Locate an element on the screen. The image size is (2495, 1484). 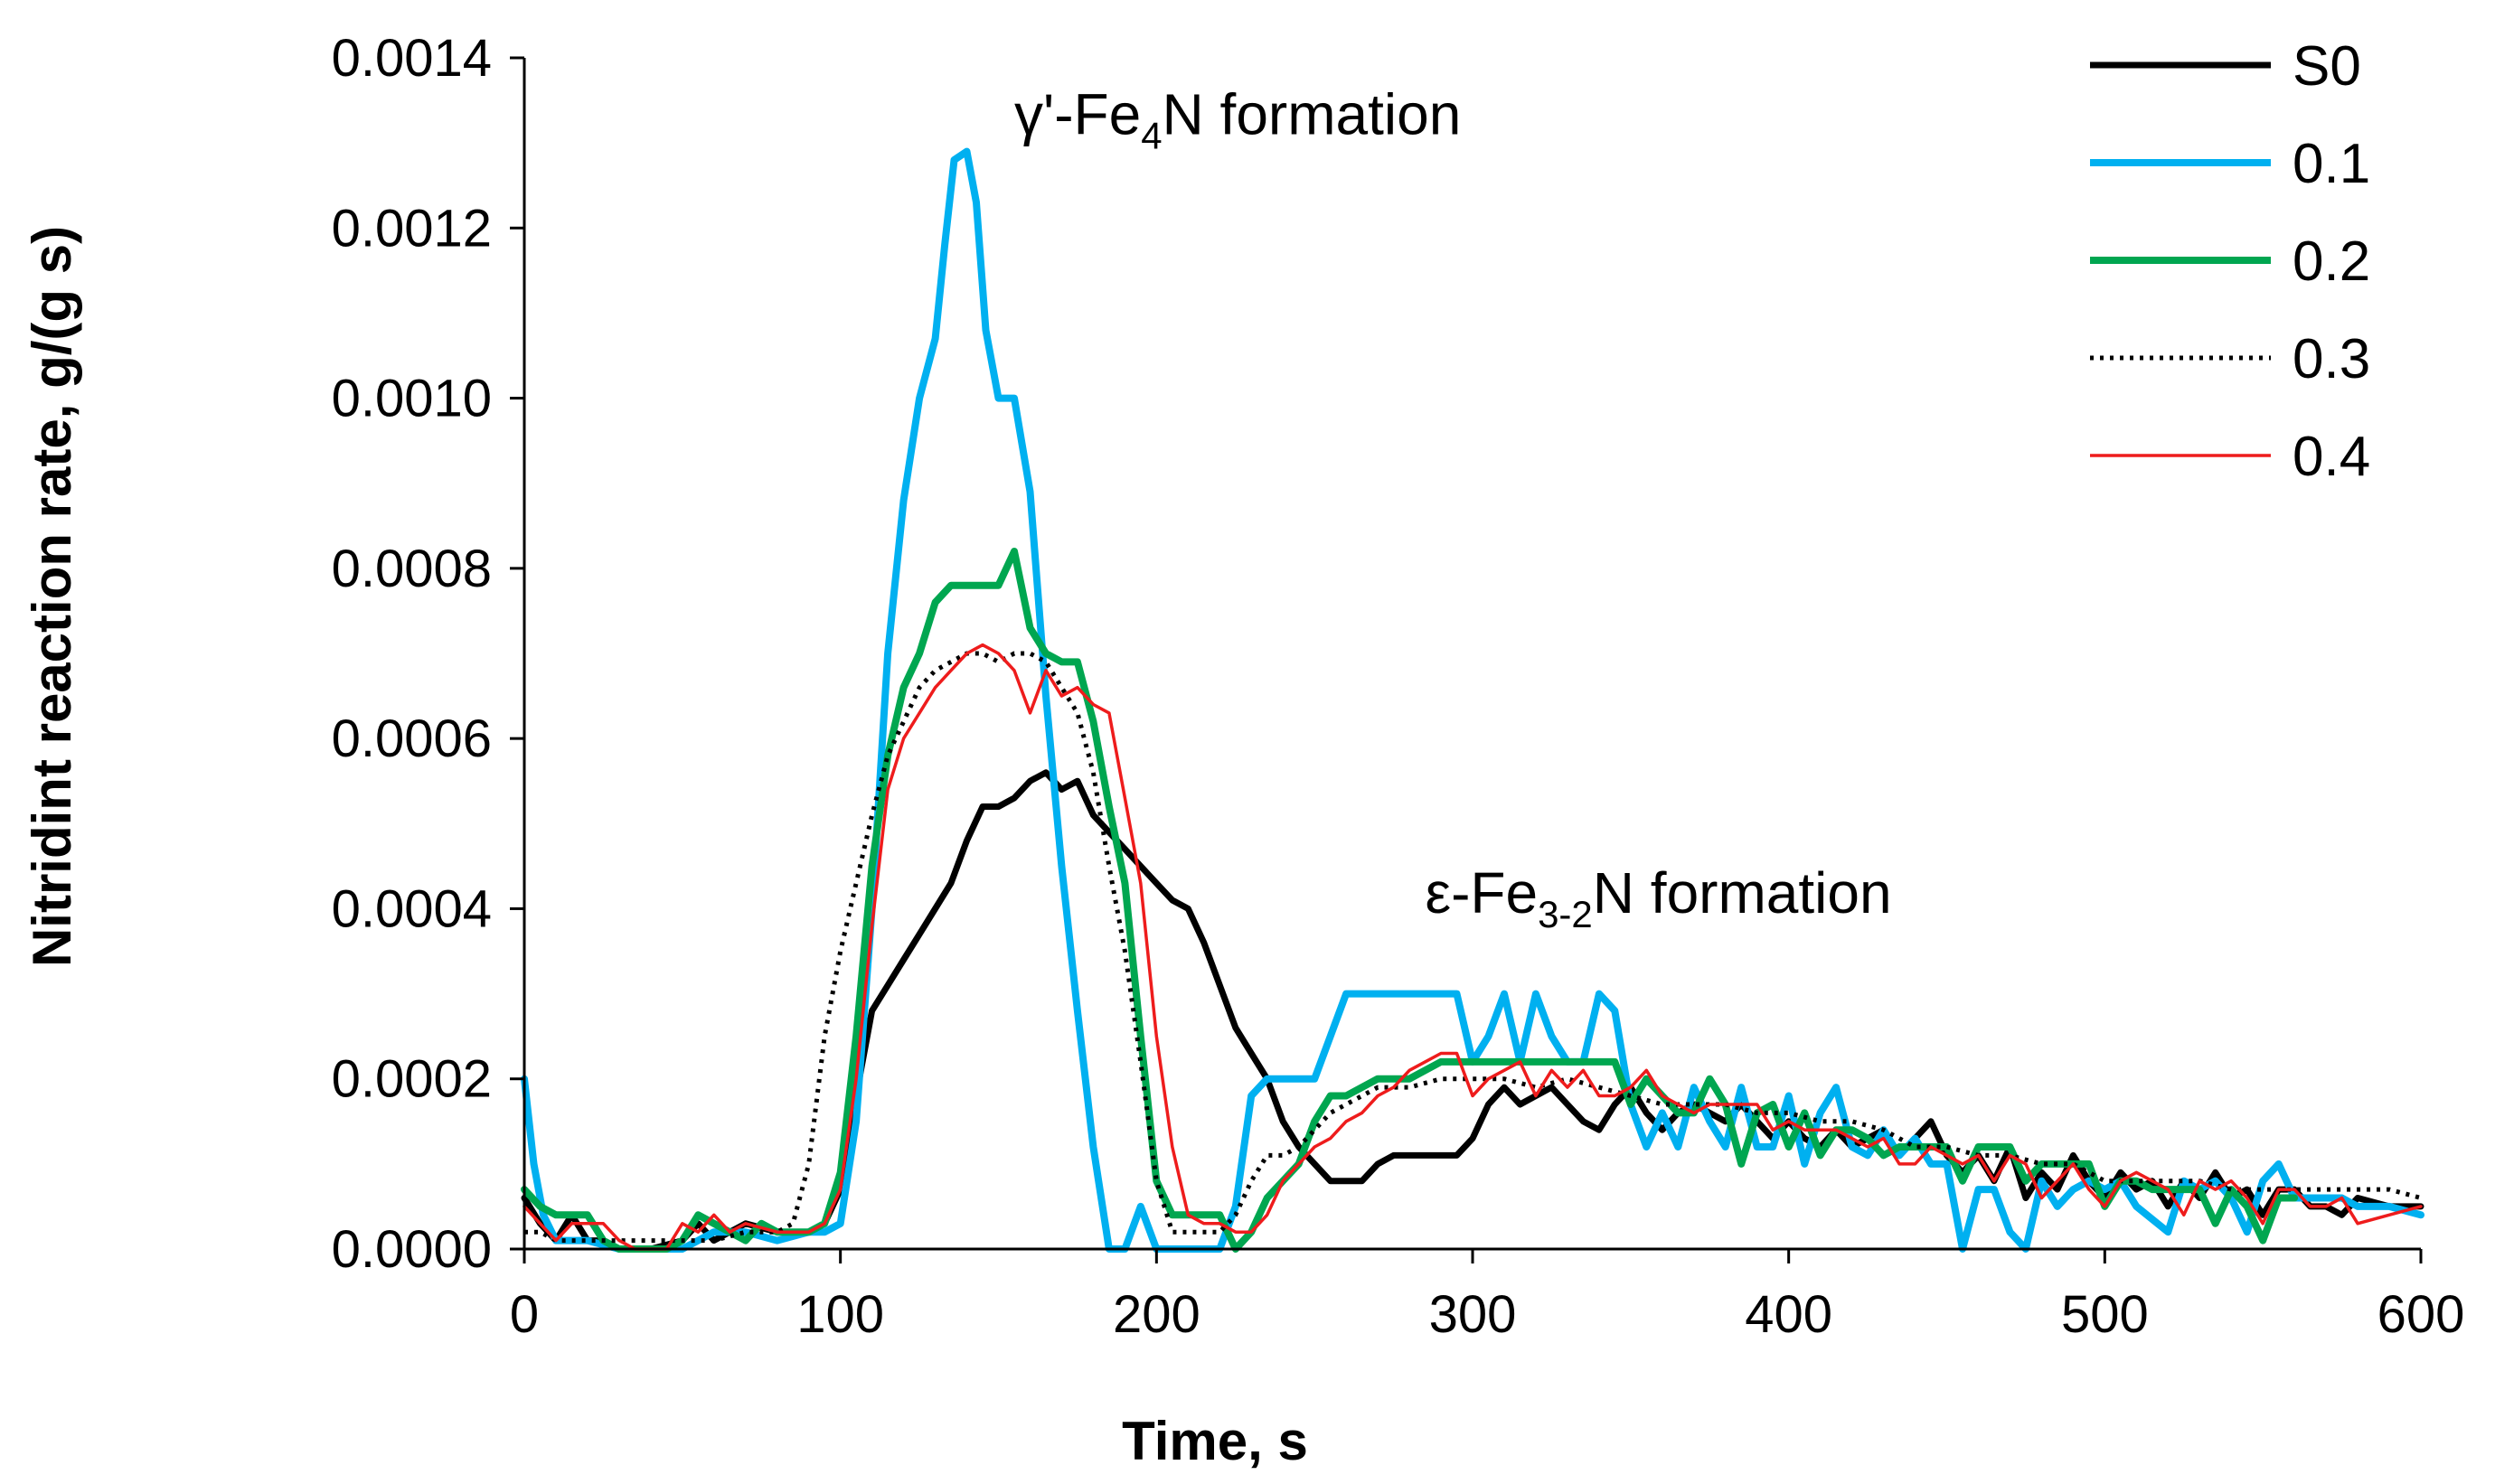
y-tick-label: 0.0006 is located at coordinates (412, 738).